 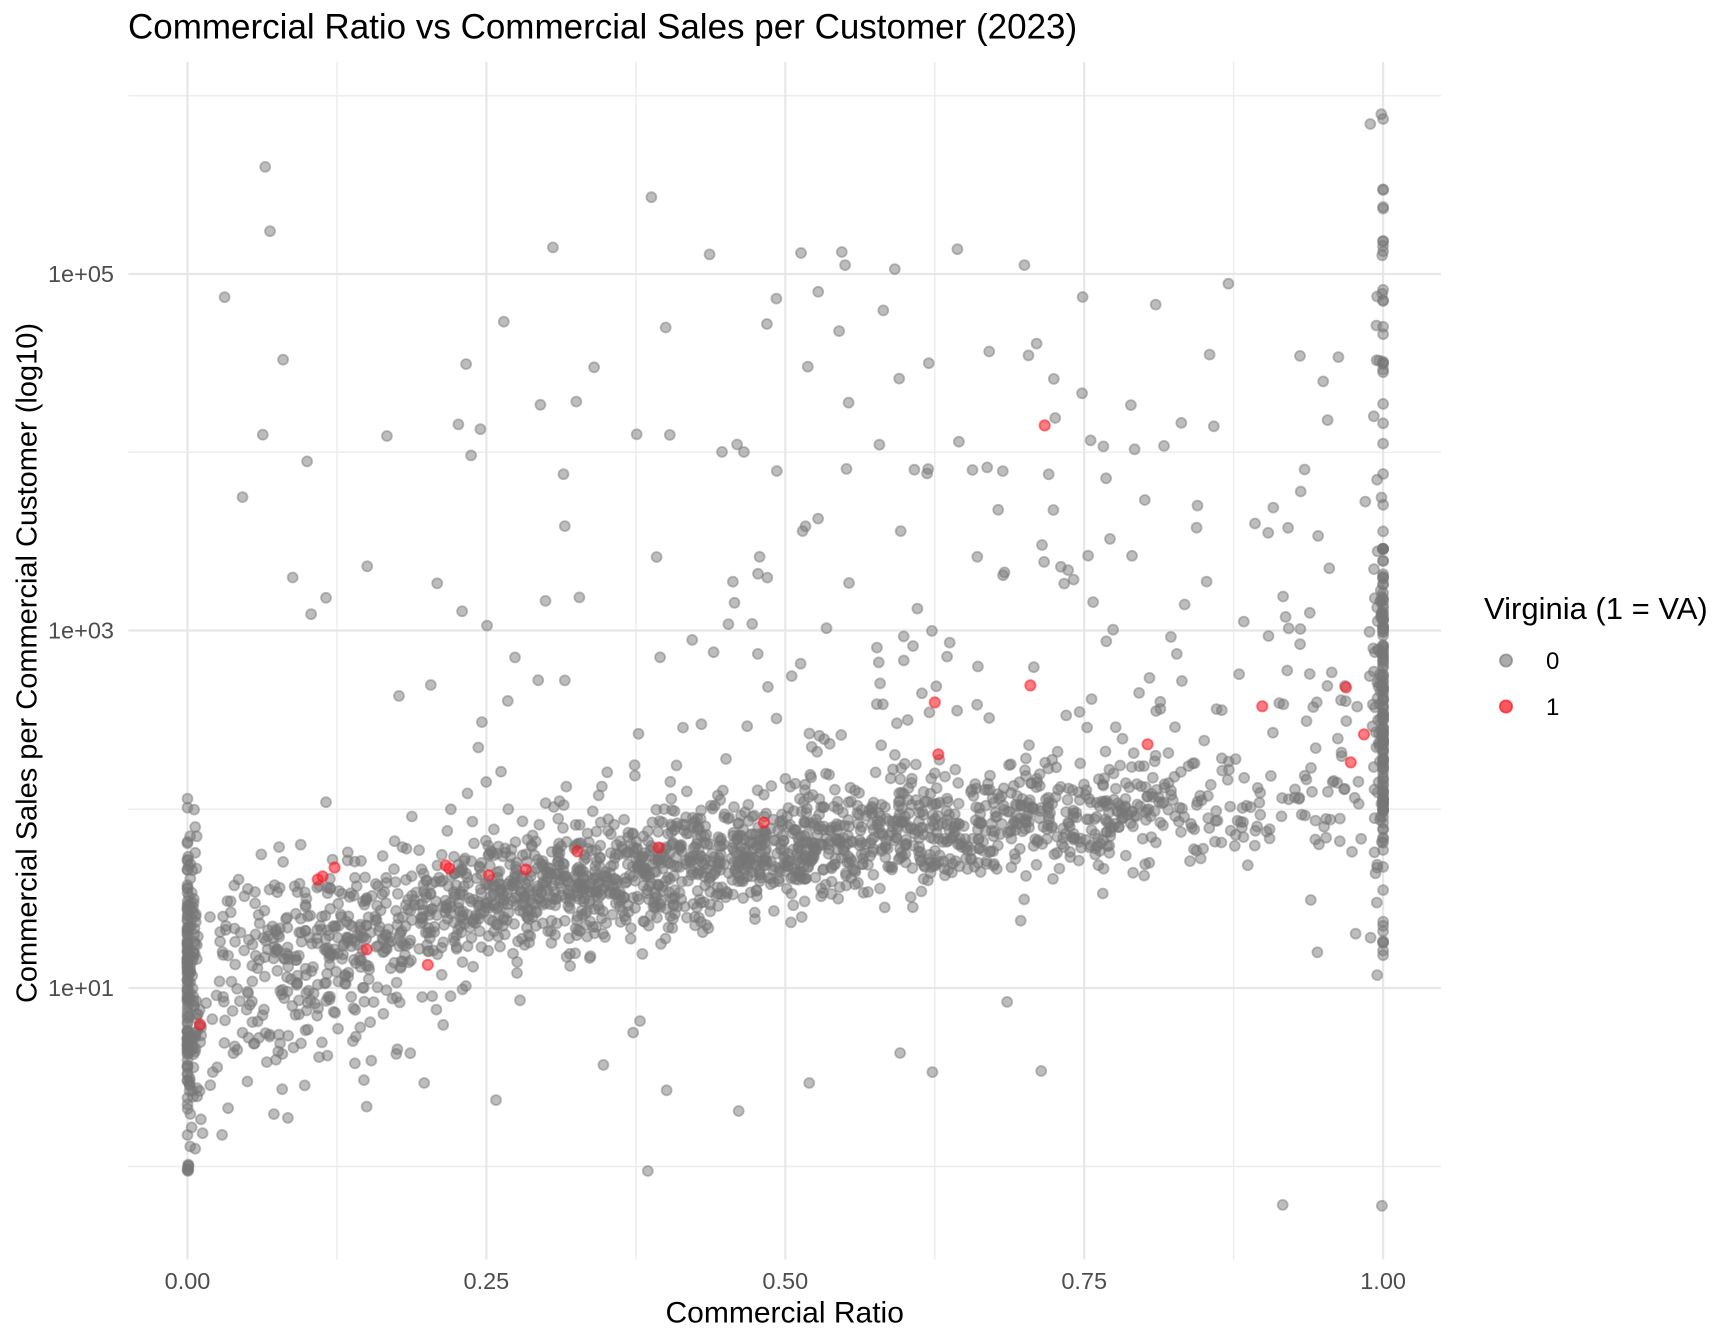 I want to click on svg-text: Commercial Ratio, so click(x=785, y=1313).